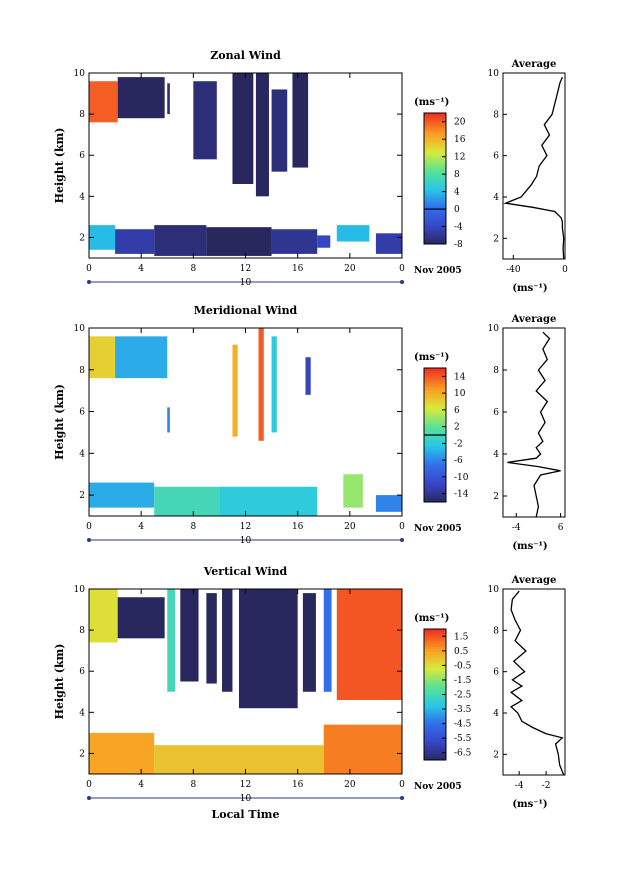 The image size is (617, 873). Describe the element at coordinates (496, 455) in the screenshot. I see `profile-y-tick-label: 4` at that location.